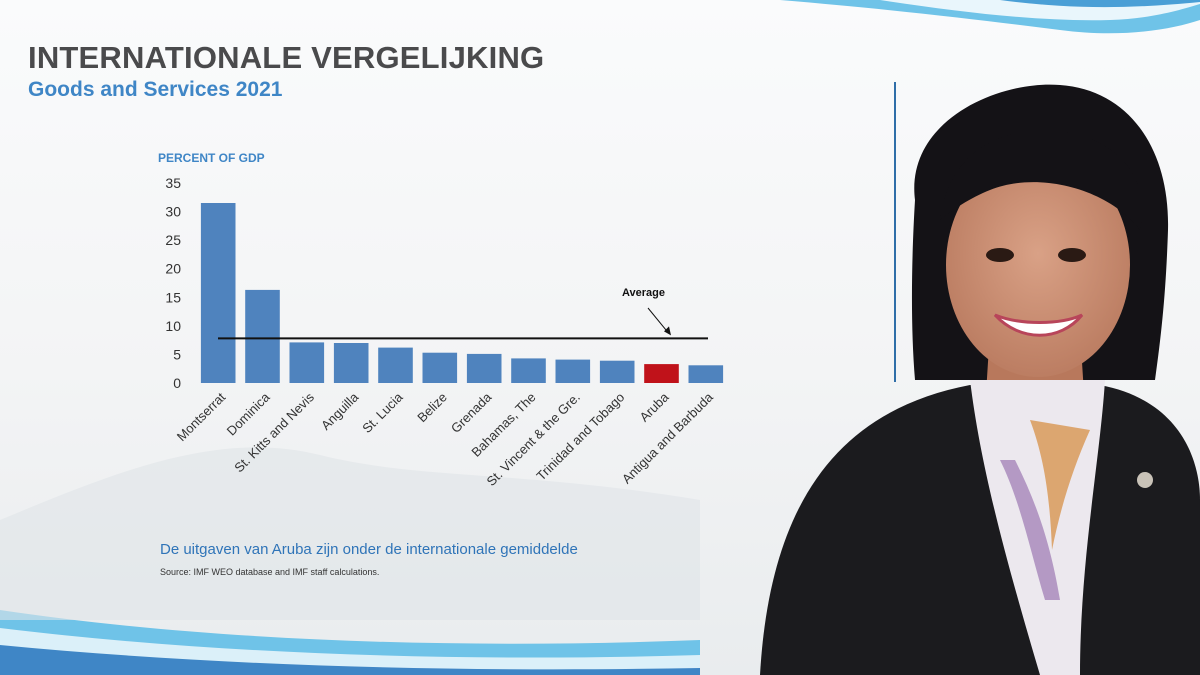  Describe the element at coordinates (895, 232) in the screenshot. I see `vertical-divider` at that location.